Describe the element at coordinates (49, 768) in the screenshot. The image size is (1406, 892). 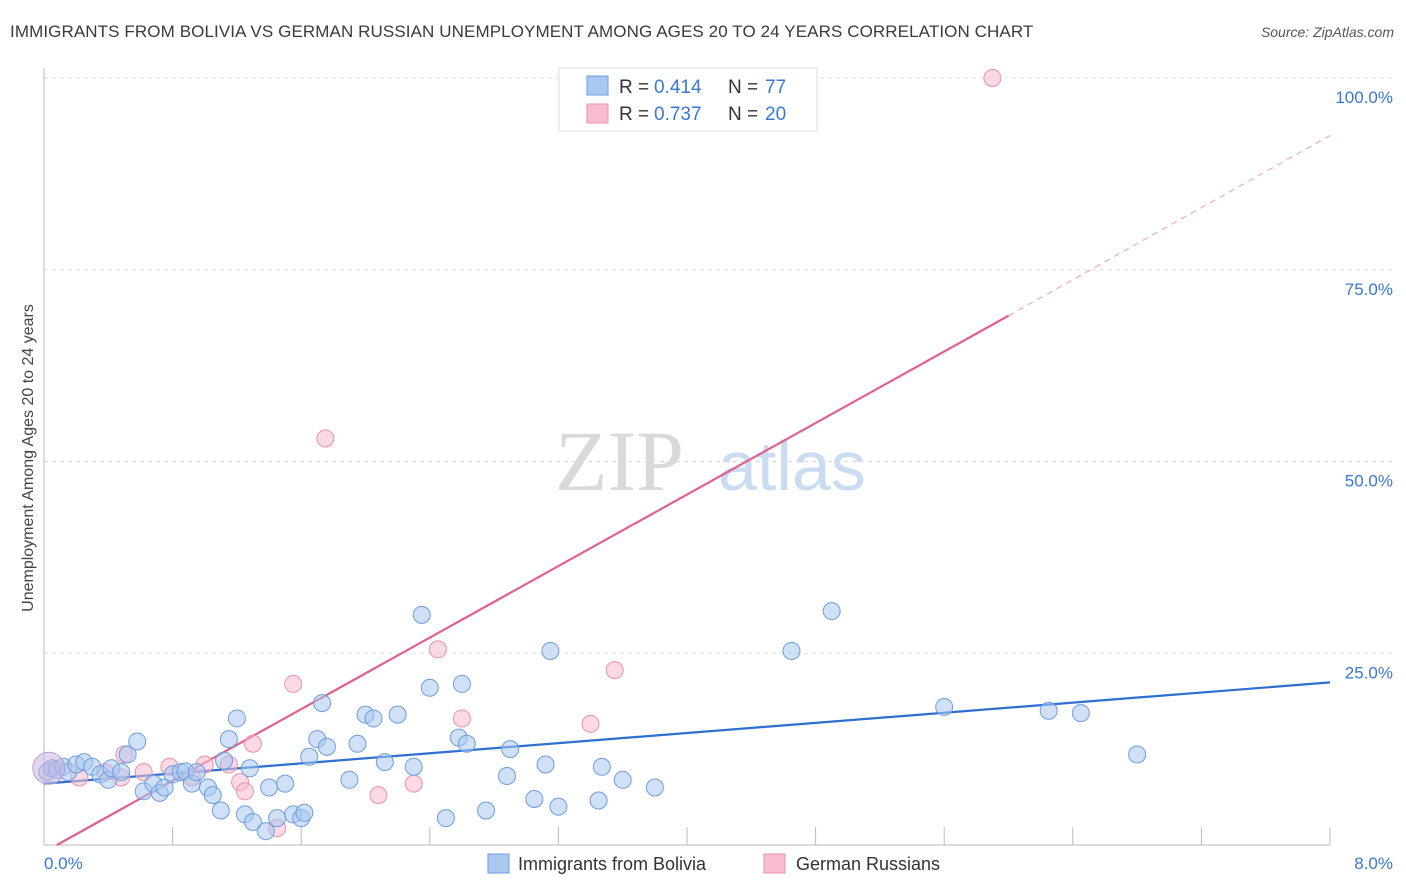
I see `overlap-cluster-point` at that location.